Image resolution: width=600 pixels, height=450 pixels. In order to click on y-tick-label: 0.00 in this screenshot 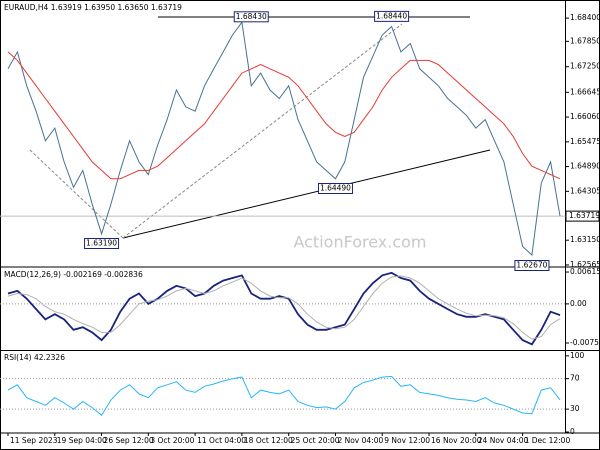, I will do `click(578, 303)`.